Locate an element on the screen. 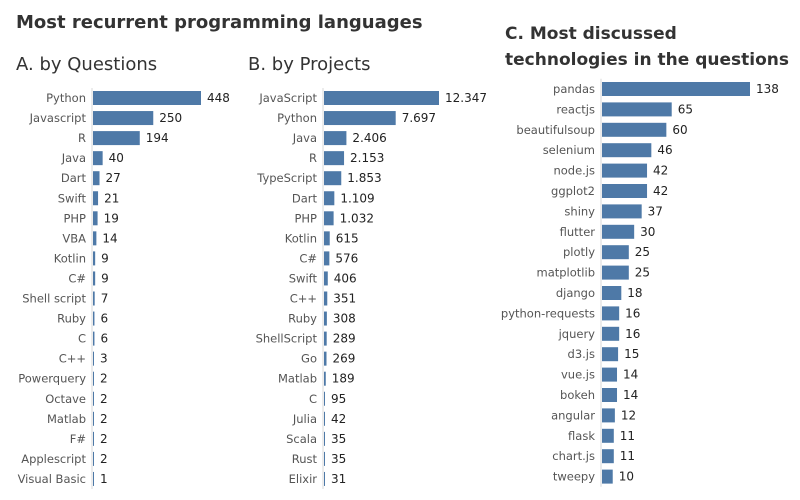 This screenshot has height=500, width=800. category-label: beautifulsoup is located at coordinates (555, 130).